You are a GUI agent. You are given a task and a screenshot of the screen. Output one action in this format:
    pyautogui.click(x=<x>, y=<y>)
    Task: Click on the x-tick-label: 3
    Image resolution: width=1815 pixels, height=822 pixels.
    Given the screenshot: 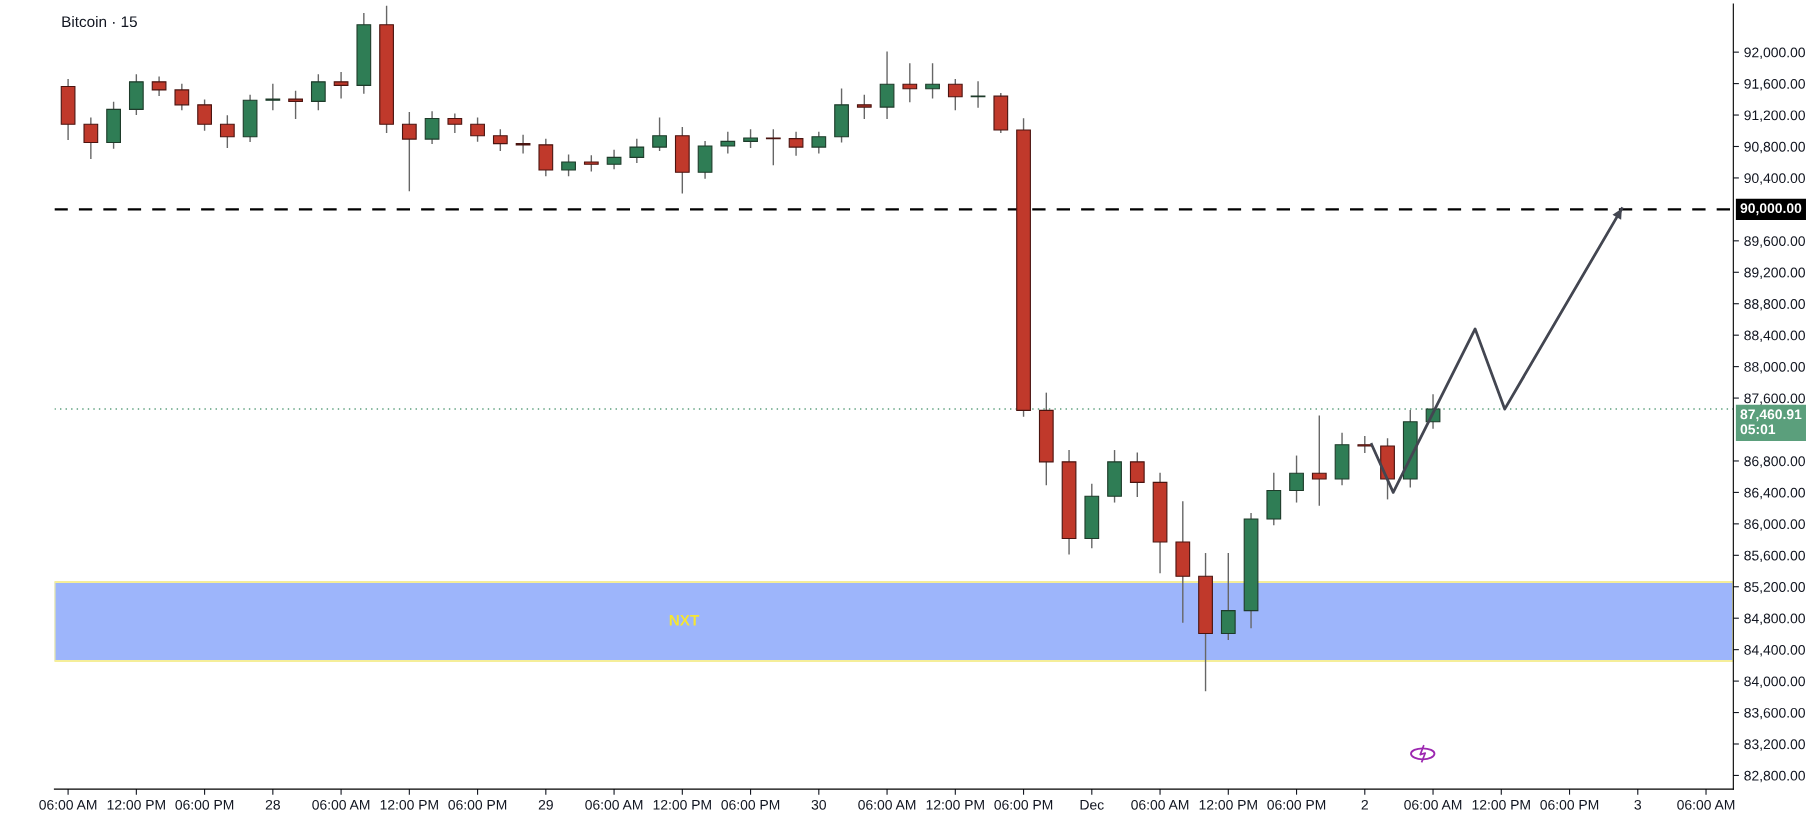 What is the action you would take?
    pyautogui.click(x=1638, y=804)
    